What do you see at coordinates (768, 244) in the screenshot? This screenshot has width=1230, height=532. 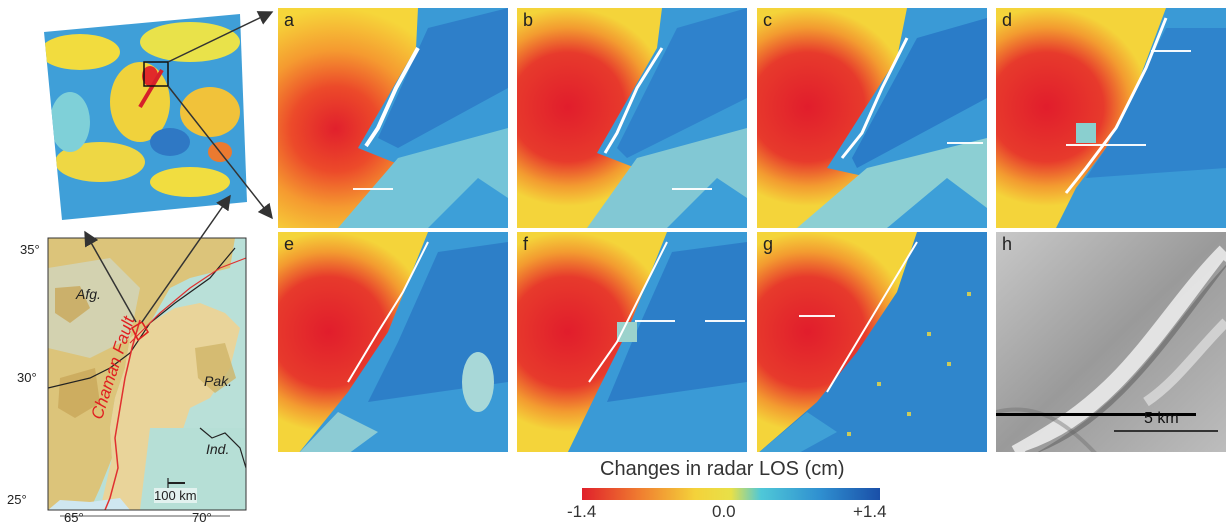 I see `panel-label-g: g` at bounding box center [768, 244].